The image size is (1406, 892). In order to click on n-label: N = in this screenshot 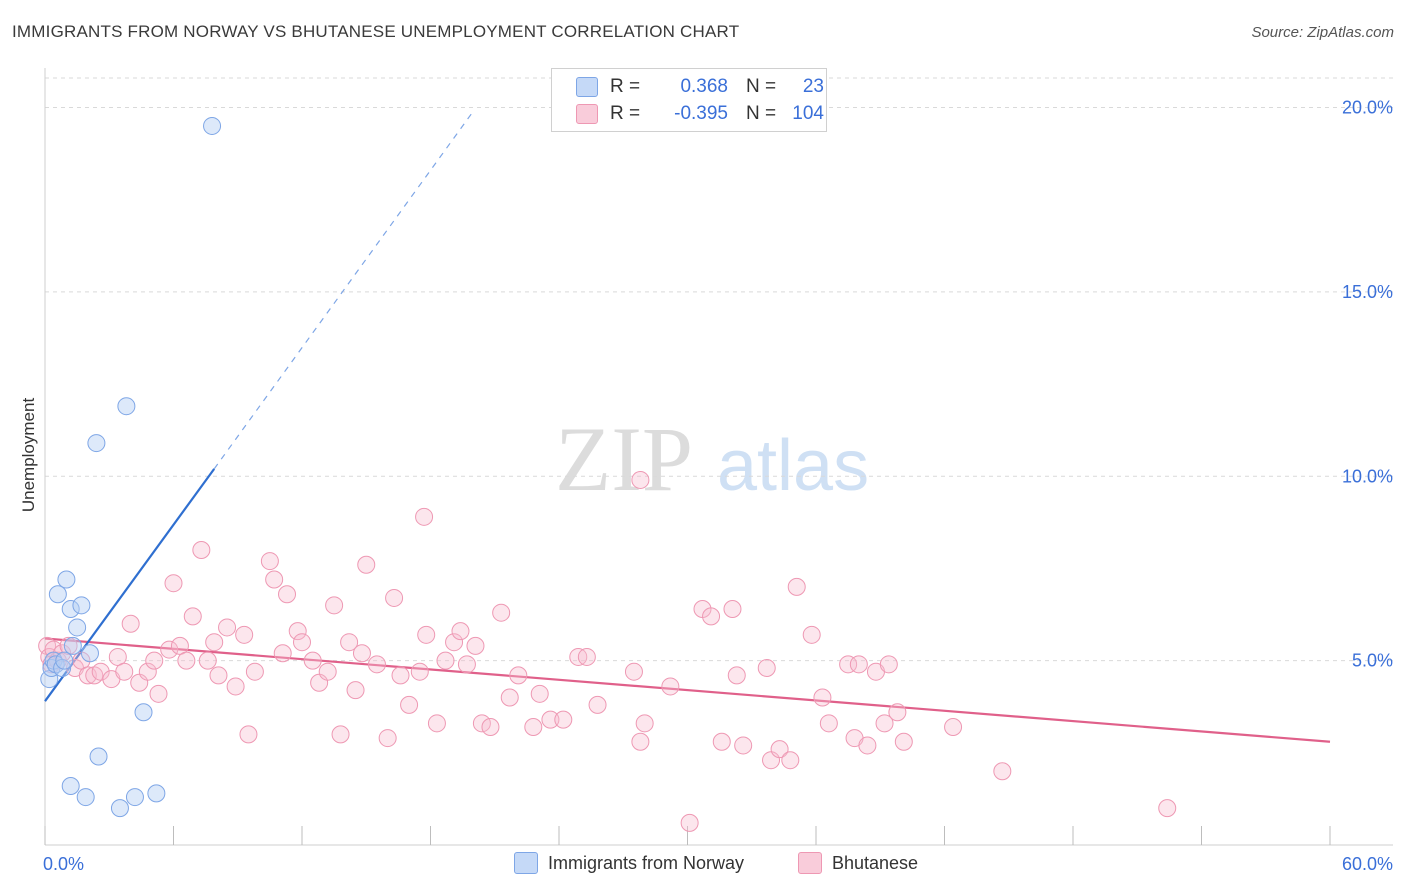, I will do `click(761, 113)`.